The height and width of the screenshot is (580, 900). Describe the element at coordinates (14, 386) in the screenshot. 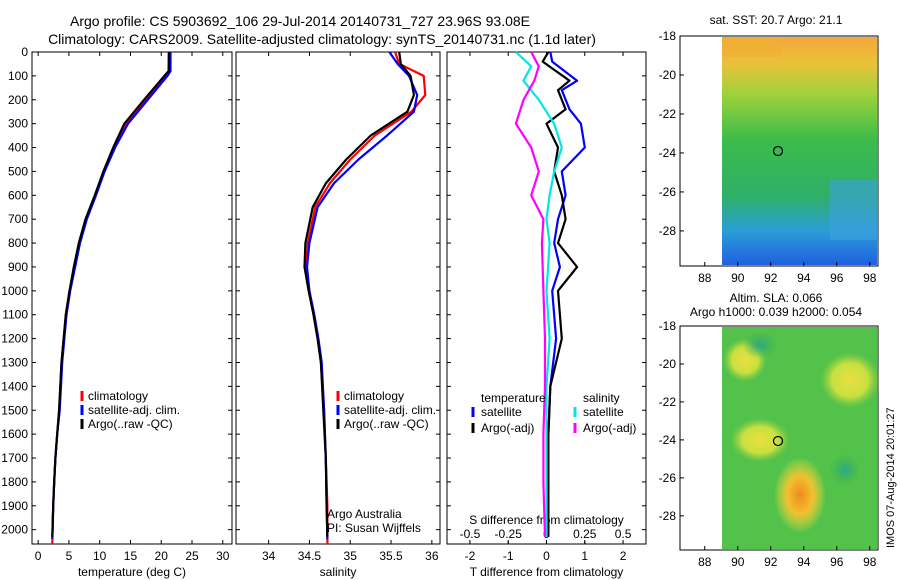

I see `y-tick-label: 1400` at that location.